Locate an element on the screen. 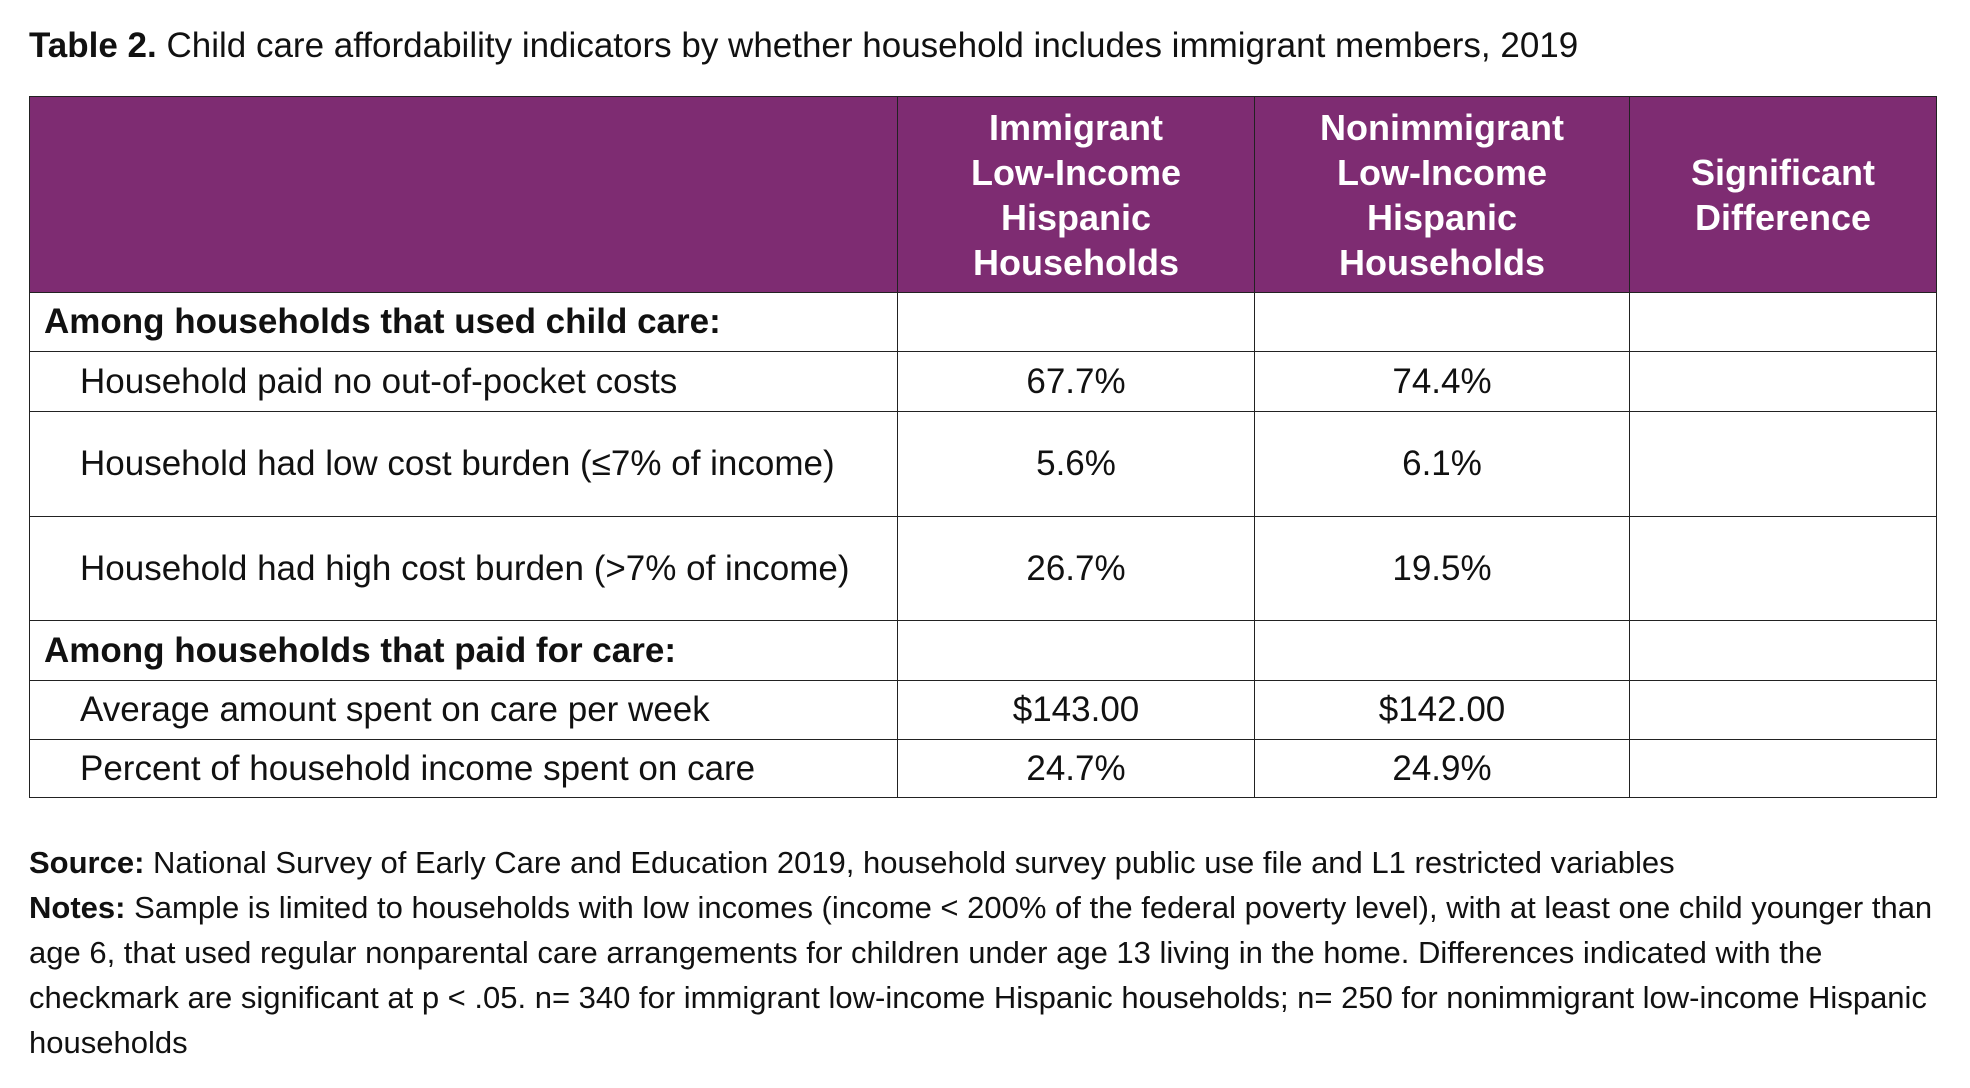  value-cell: 67.7% is located at coordinates (1076, 381).